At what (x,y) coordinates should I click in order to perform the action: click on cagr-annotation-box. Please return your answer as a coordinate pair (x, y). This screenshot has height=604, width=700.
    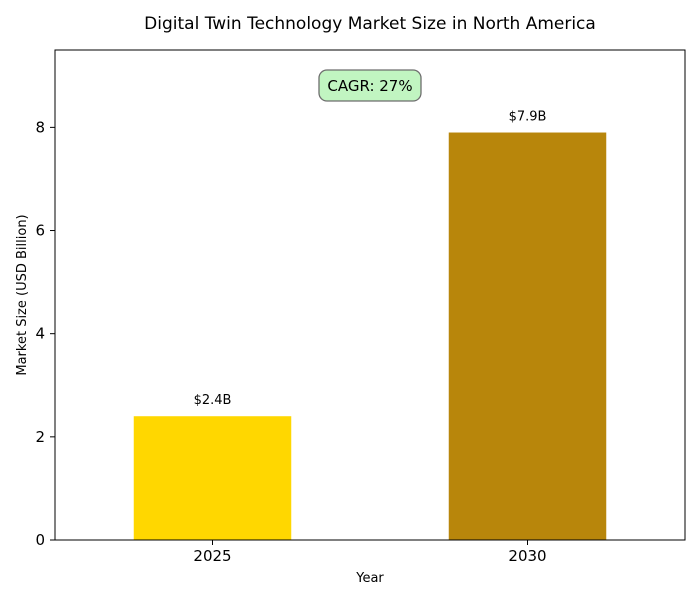
    Looking at the image, I should click on (370, 85).